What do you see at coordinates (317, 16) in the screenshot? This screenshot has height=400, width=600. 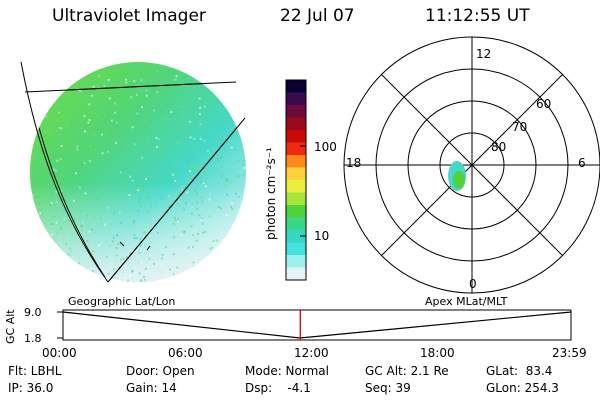 I see `date-label: 22 Jul 07` at bounding box center [317, 16].